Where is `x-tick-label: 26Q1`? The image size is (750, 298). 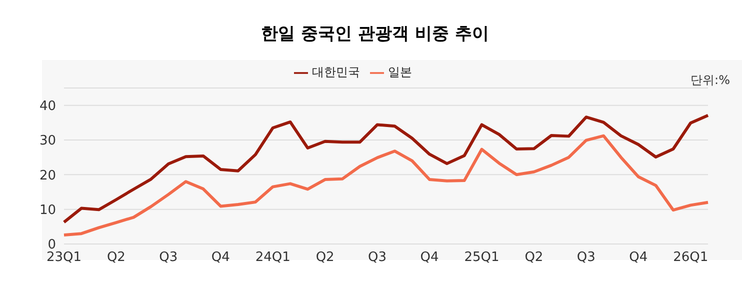
x-tick-label: 26Q1 is located at coordinates (690, 258).